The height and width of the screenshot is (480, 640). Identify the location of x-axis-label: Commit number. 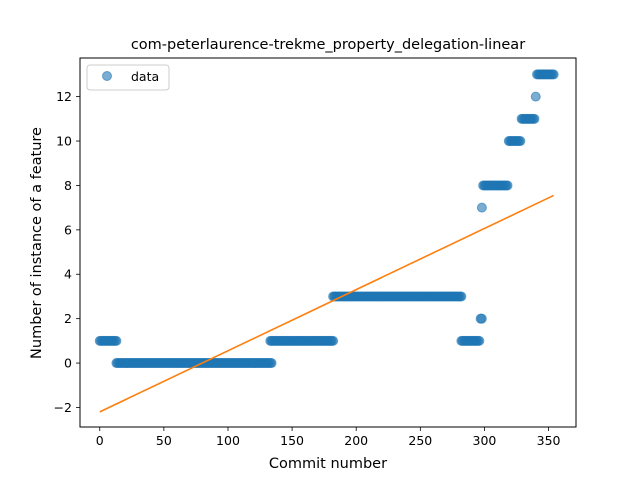
(328, 464).